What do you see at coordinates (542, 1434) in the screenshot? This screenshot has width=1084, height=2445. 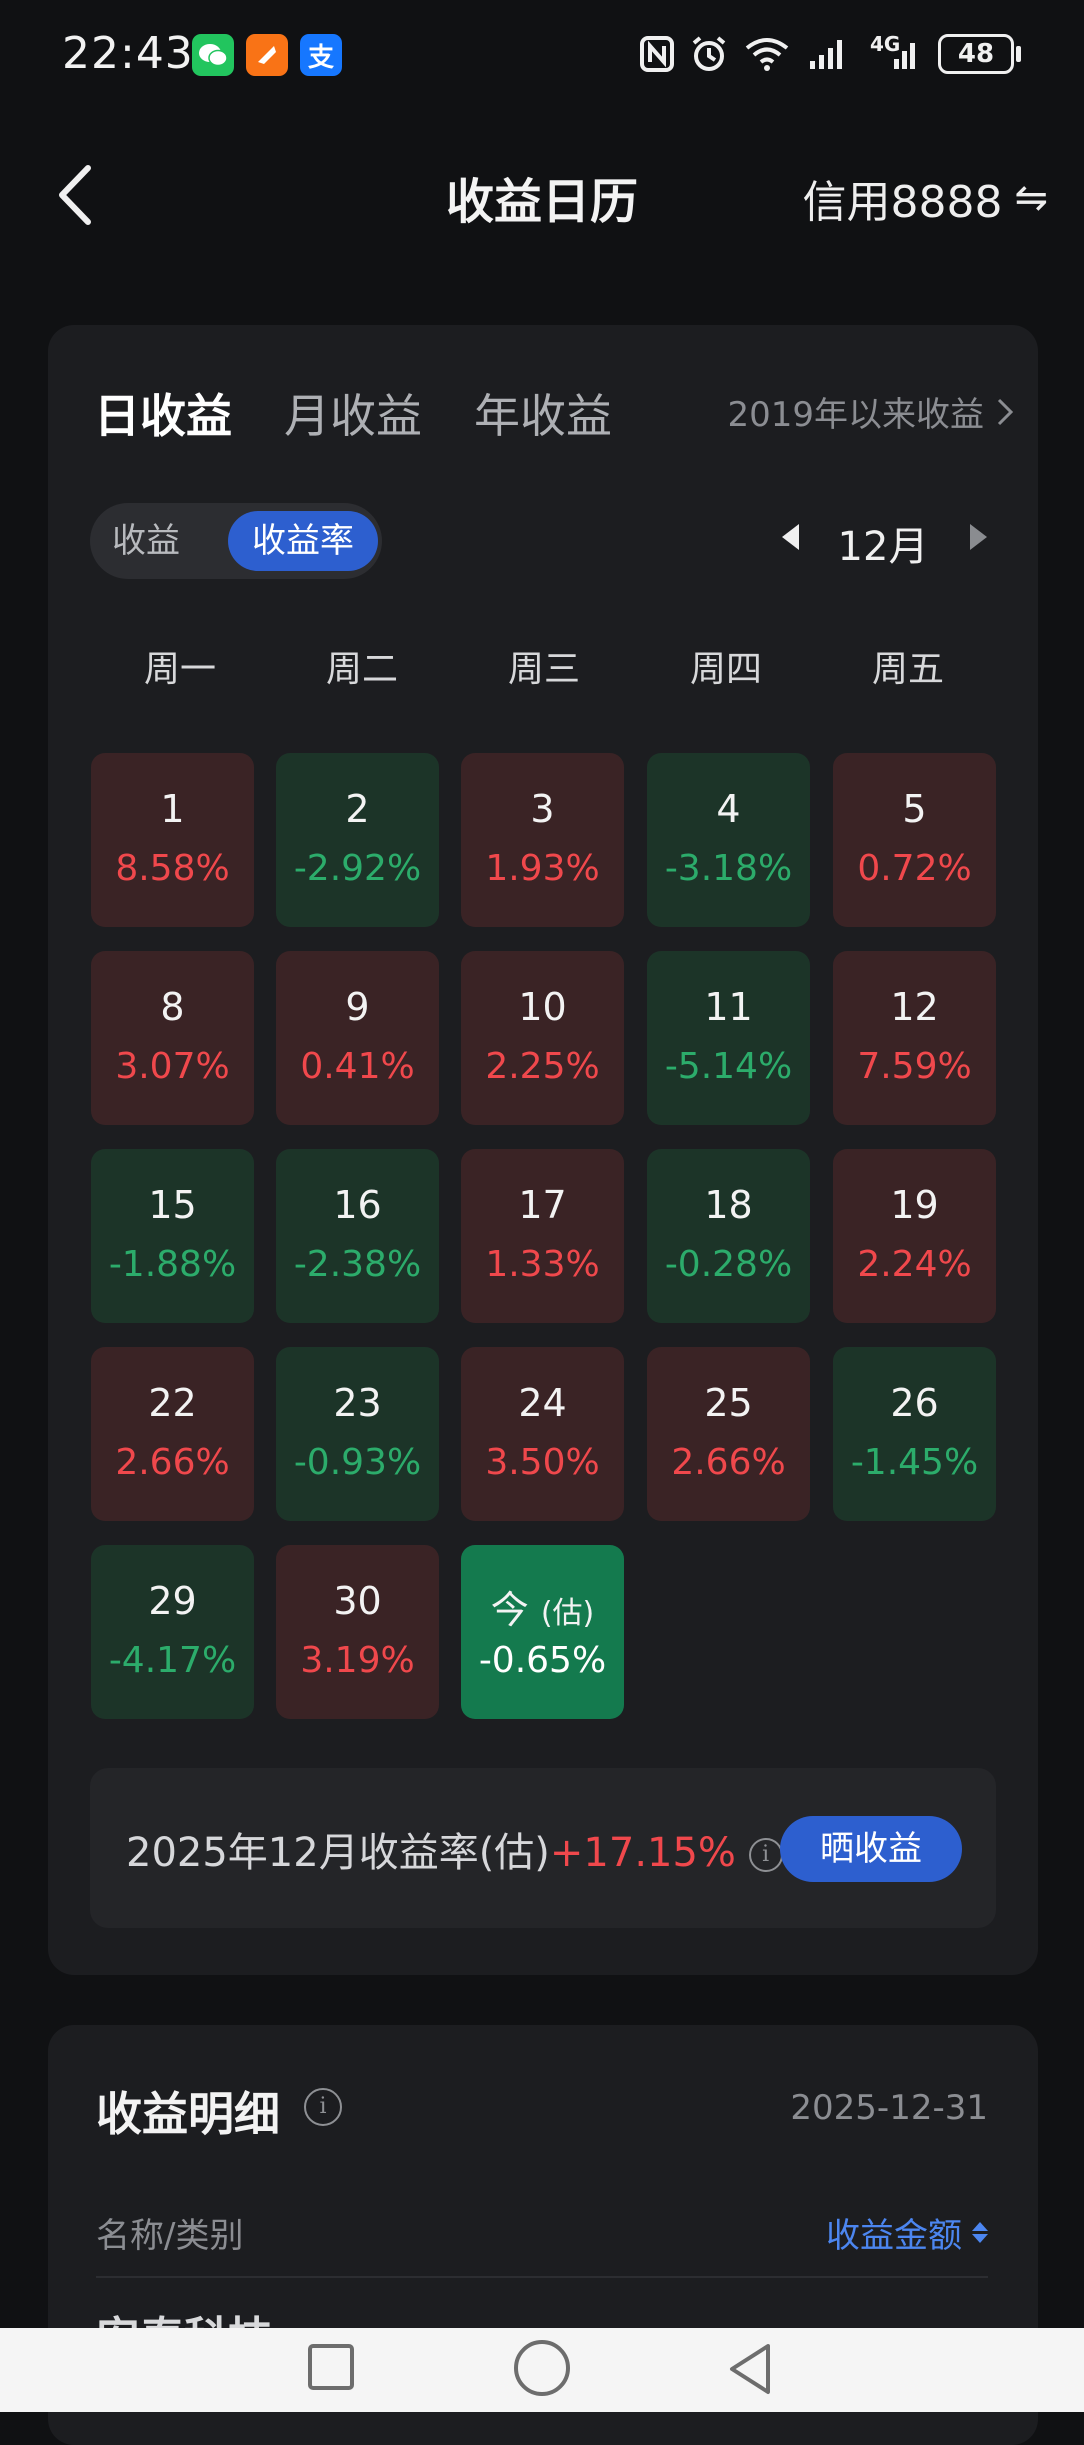 I see `day-cell: 24 3.50%` at bounding box center [542, 1434].